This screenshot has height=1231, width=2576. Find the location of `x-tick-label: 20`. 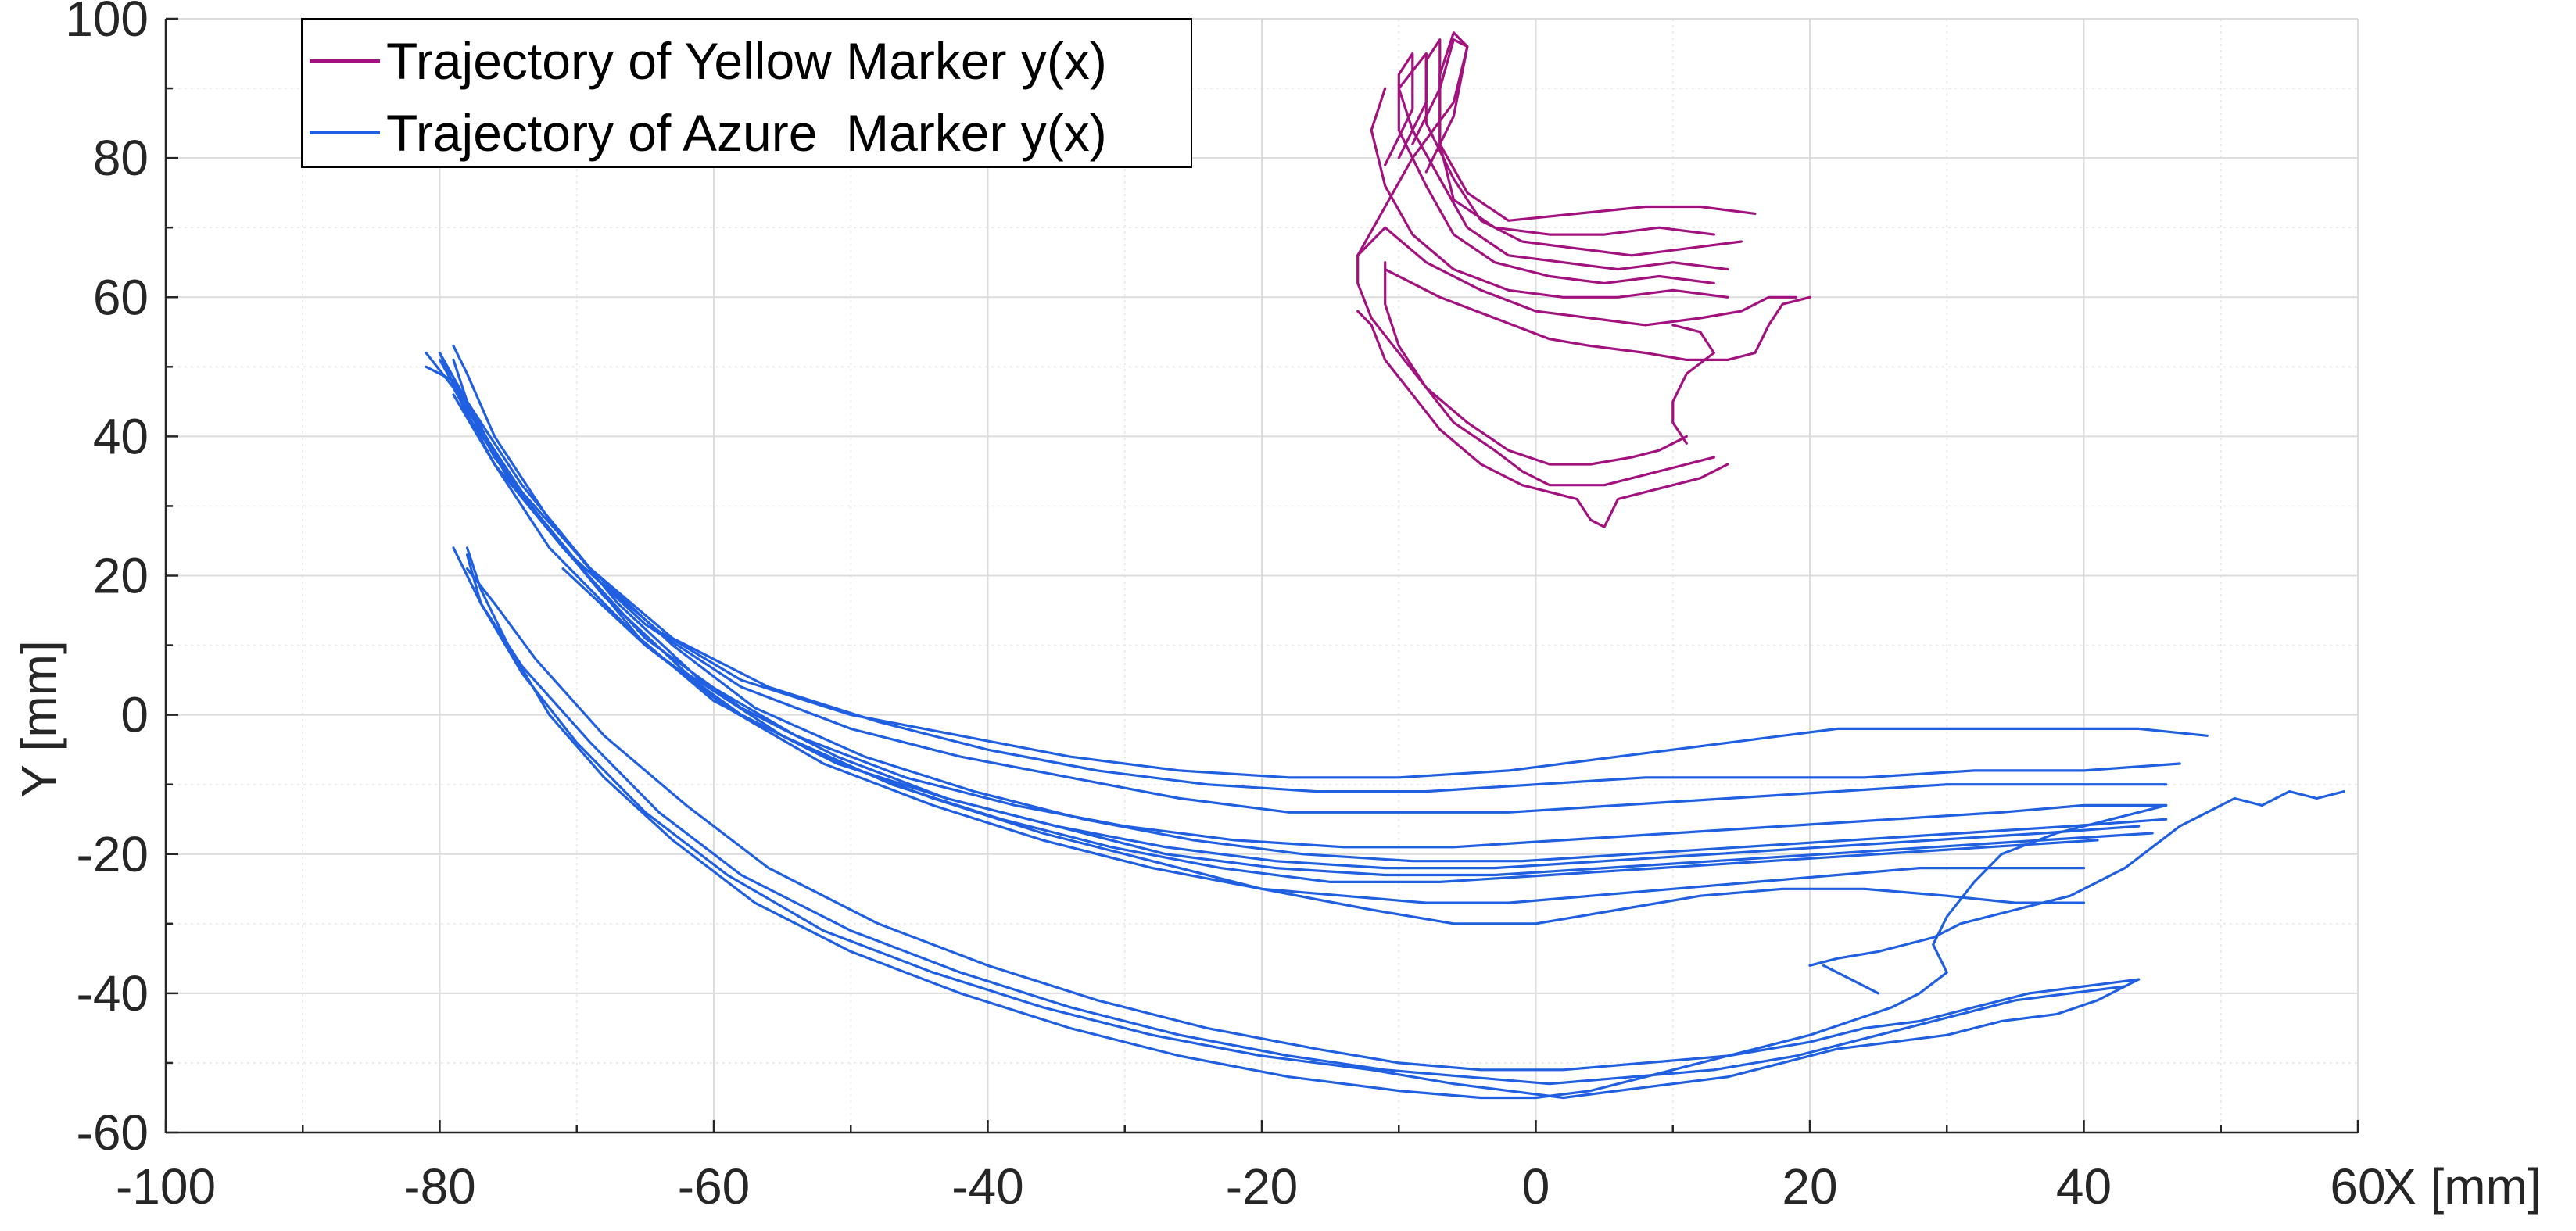

x-tick-label: 20 is located at coordinates (1809, 1186).